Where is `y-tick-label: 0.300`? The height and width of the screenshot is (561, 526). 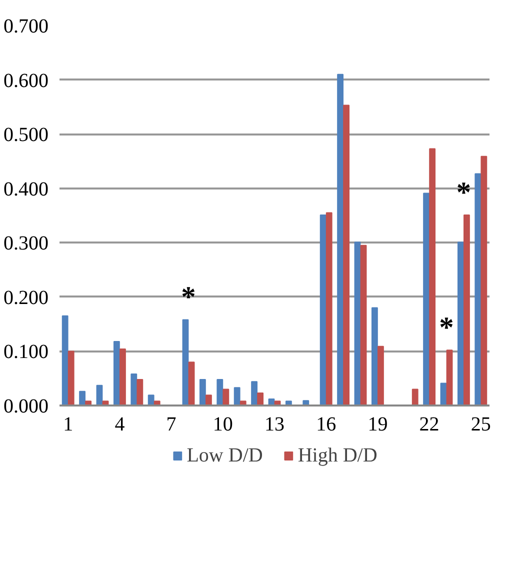 y-tick-label: 0.300 is located at coordinates (26, 243).